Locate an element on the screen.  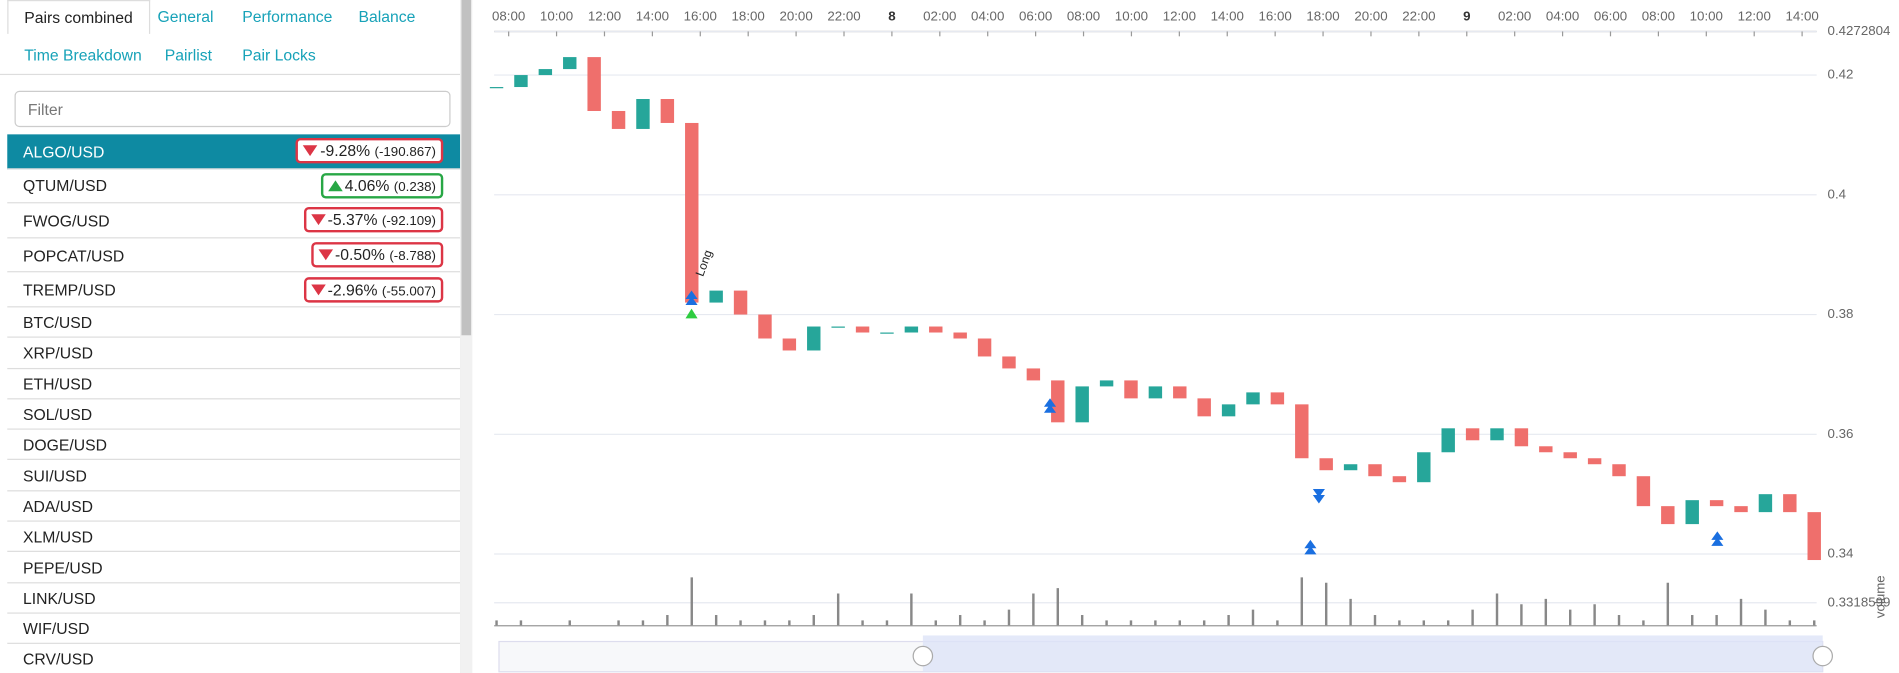
y-tick-label: 0.4 is located at coordinates (1837, 193).